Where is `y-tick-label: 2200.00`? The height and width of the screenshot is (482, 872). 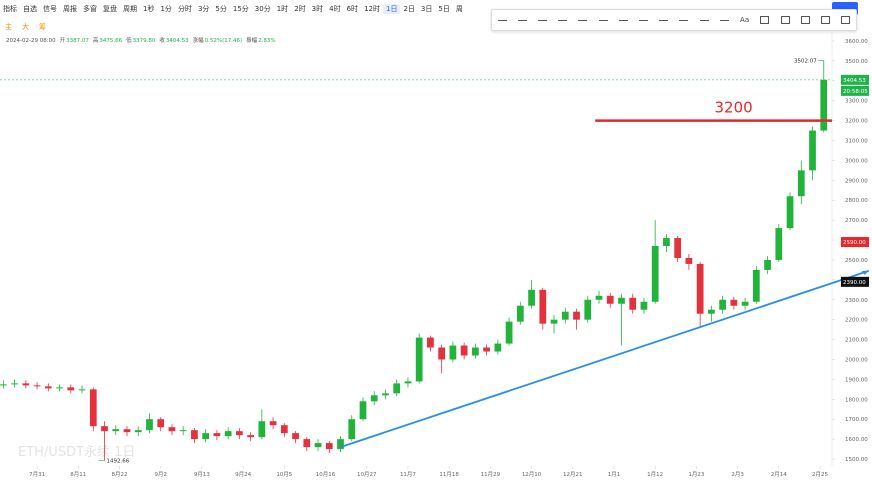 y-tick-label: 2200.00 is located at coordinates (856, 321).